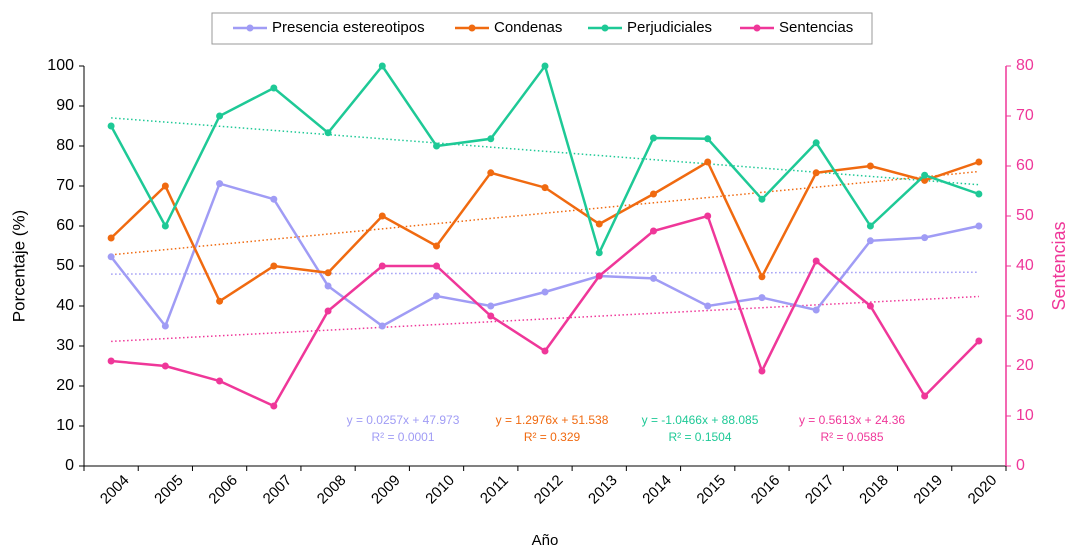 This screenshot has height=548, width=1073. I want to click on trend-r2: R² = 0.329, so click(552, 437).